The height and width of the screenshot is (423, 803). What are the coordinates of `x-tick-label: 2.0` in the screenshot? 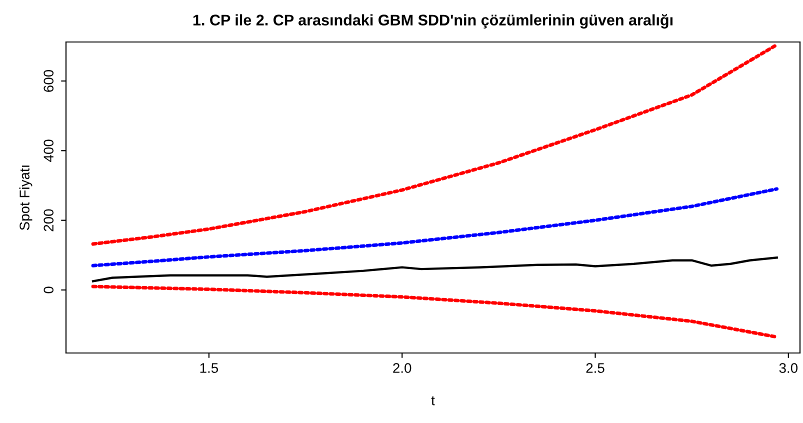 It's located at (402, 368).